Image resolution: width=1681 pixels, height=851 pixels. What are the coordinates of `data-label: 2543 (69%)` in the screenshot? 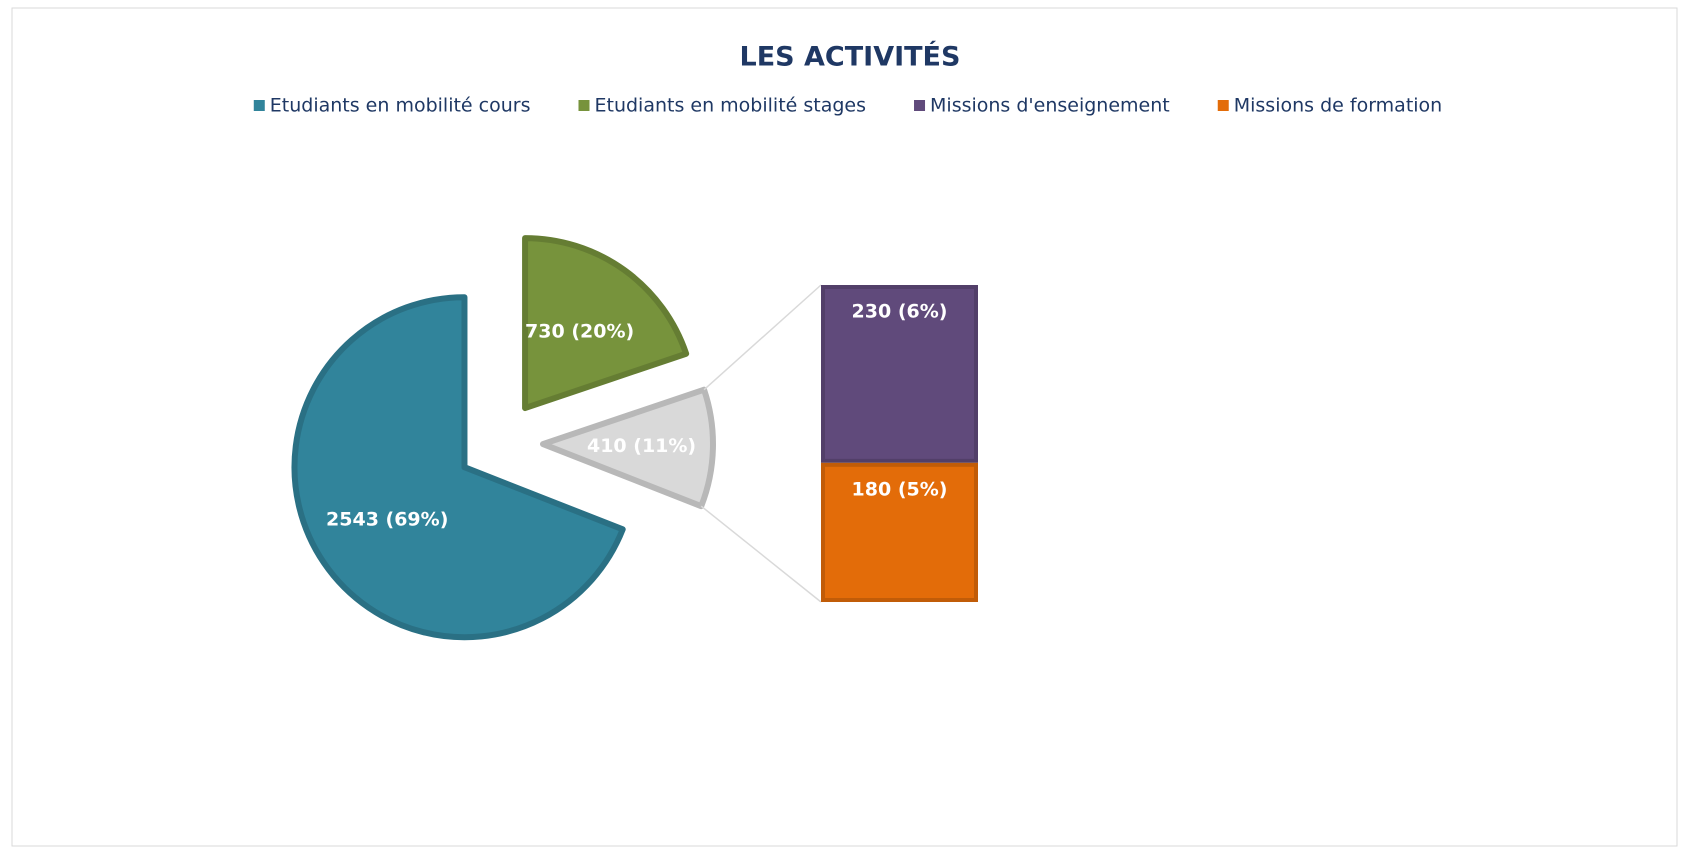 It's located at (387, 519).